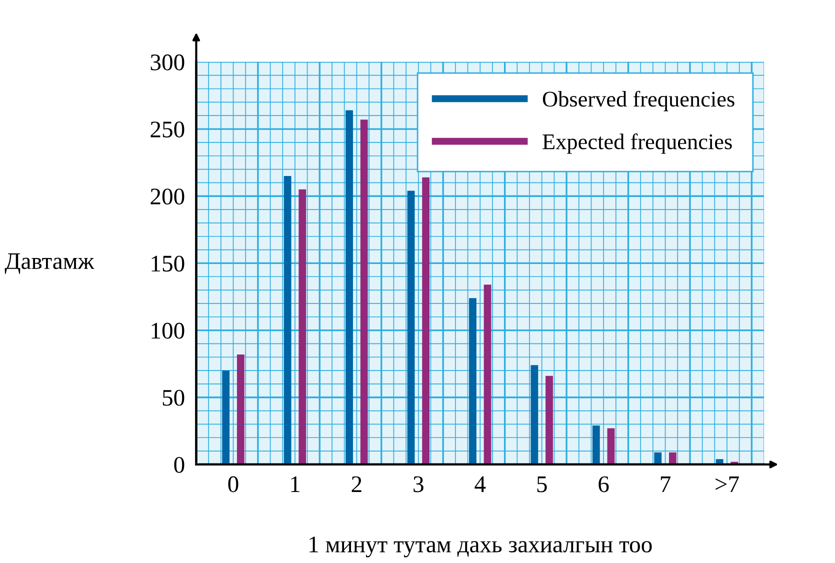 This screenshot has height=563, width=835. What do you see at coordinates (167, 62) in the screenshot?
I see `y-tick-label: 300` at bounding box center [167, 62].